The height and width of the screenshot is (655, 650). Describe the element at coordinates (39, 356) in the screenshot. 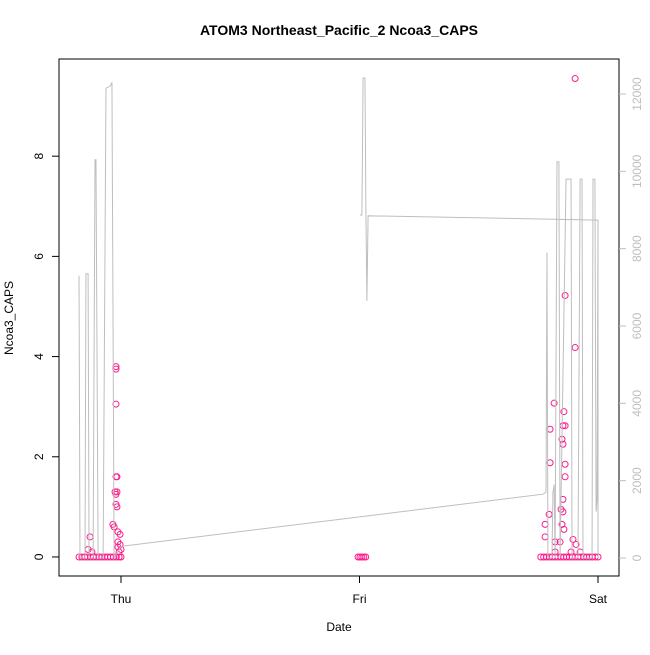

I see `y-tick-label: 4` at that location.